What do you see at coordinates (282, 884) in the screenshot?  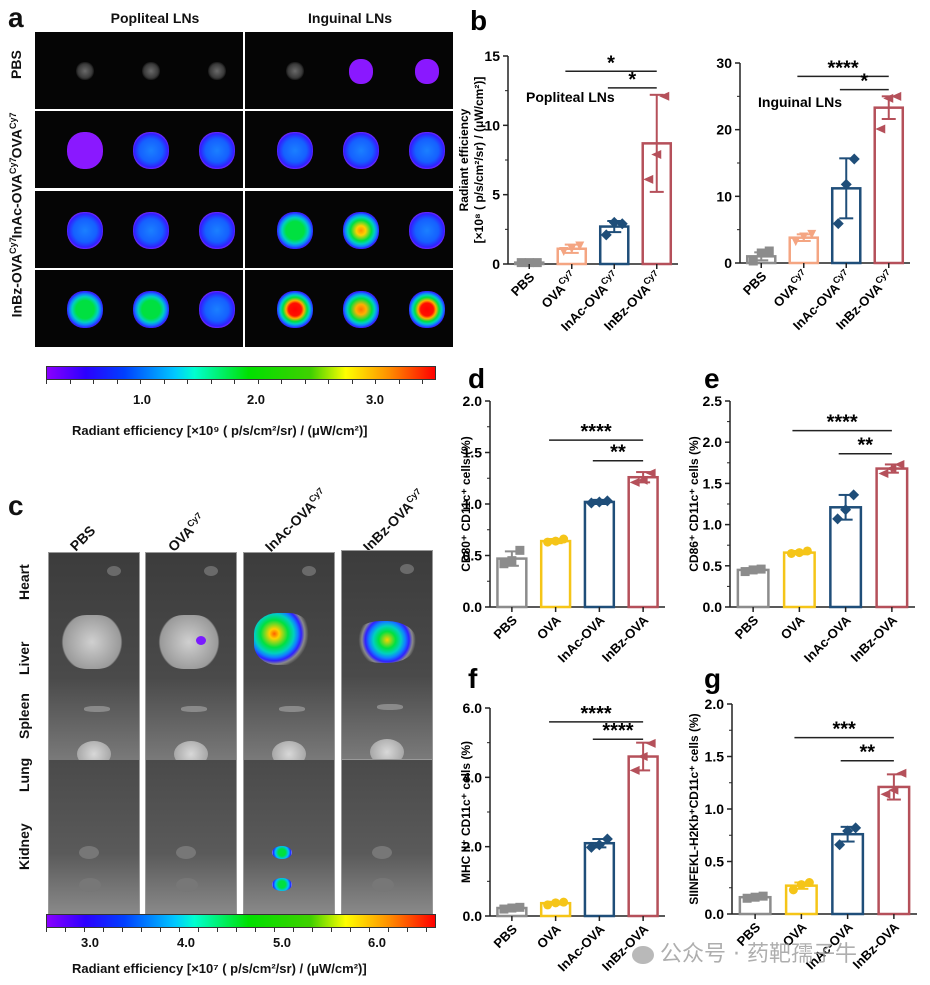 I see `kidney-signal` at bounding box center [282, 884].